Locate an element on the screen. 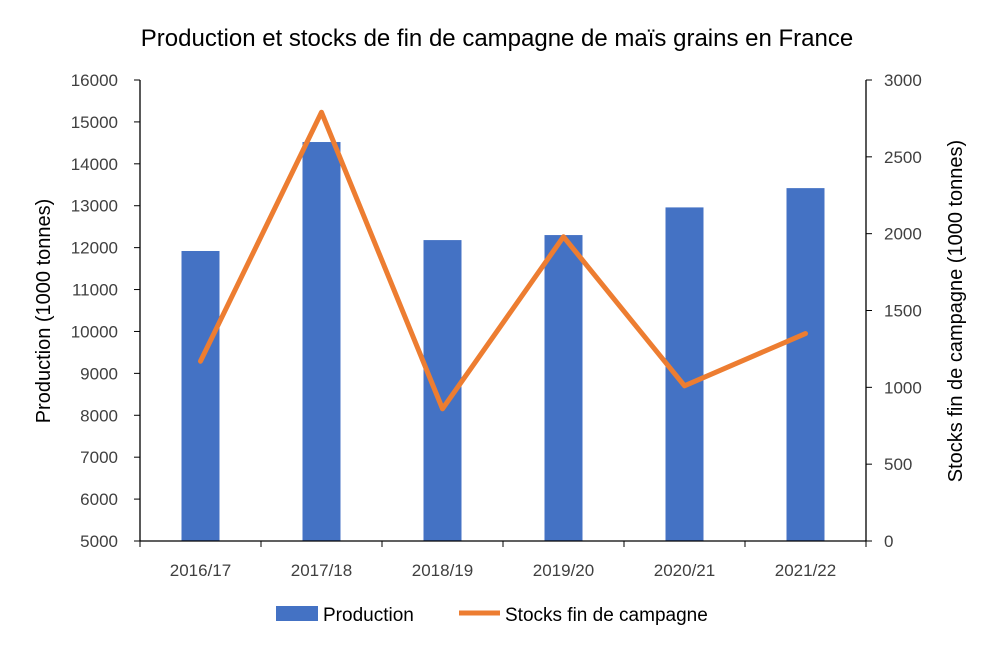  left-tick-label: 9000 is located at coordinates (99, 373).